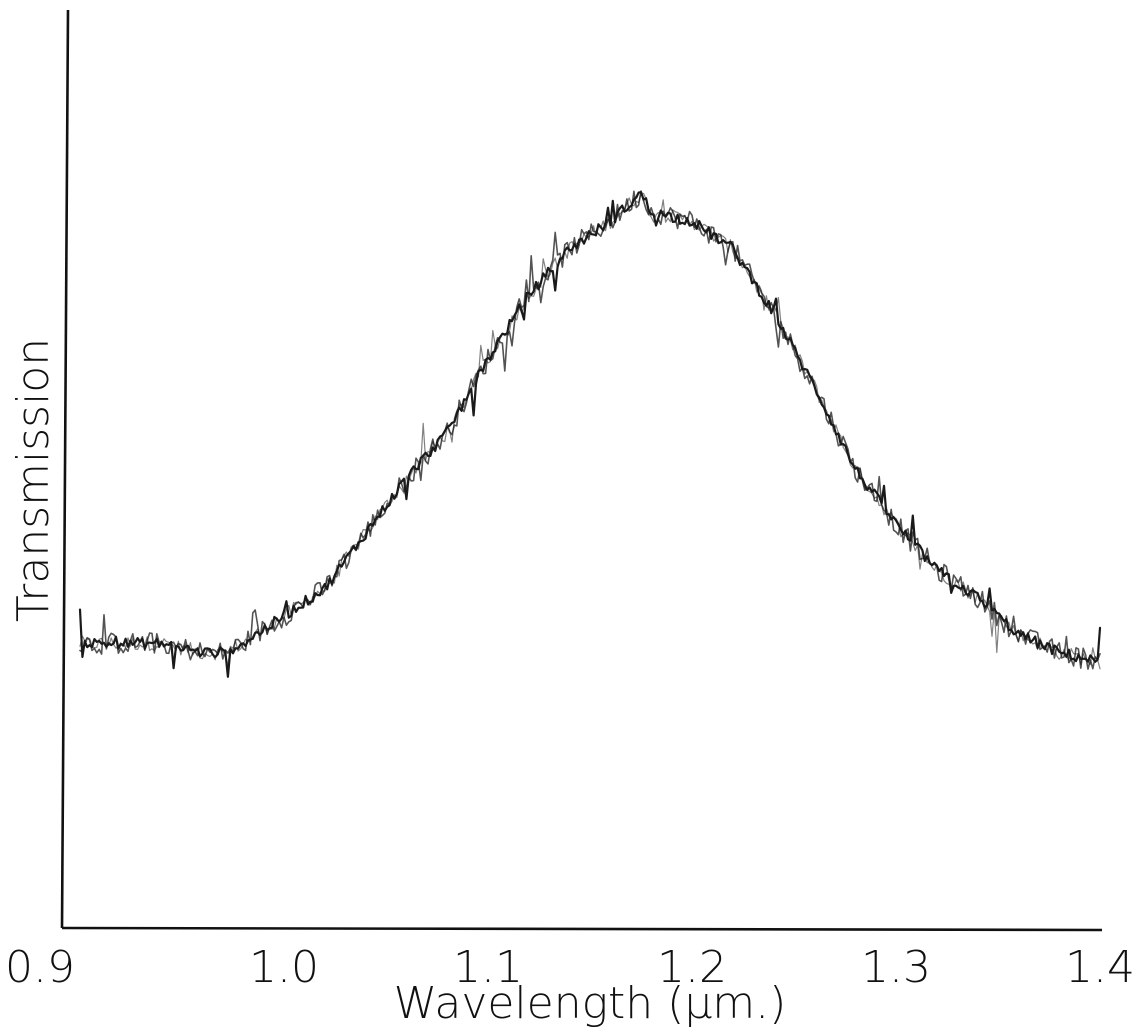  What do you see at coordinates (896, 967) in the screenshot?
I see `x-tick-label: 1.3` at bounding box center [896, 967].